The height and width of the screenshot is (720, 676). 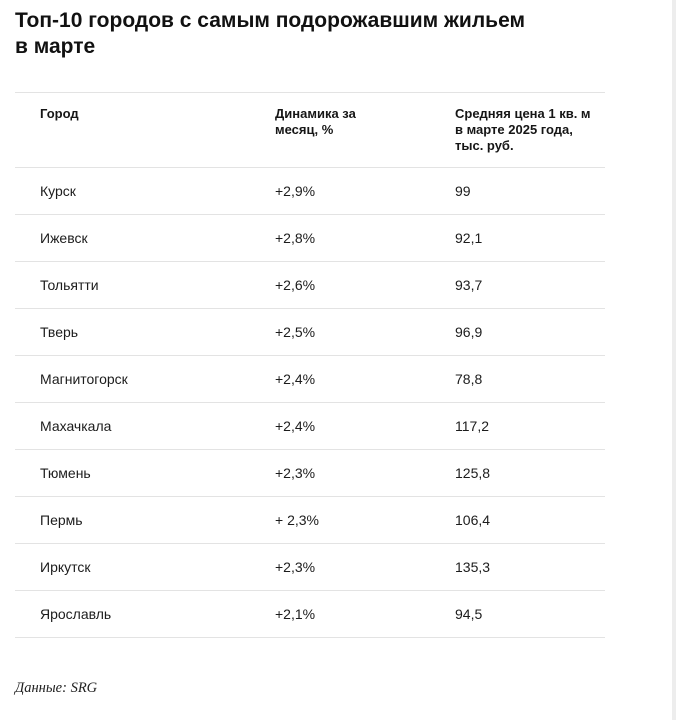 I want to click on city-cell: Ярославль, so click(x=145, y=614).